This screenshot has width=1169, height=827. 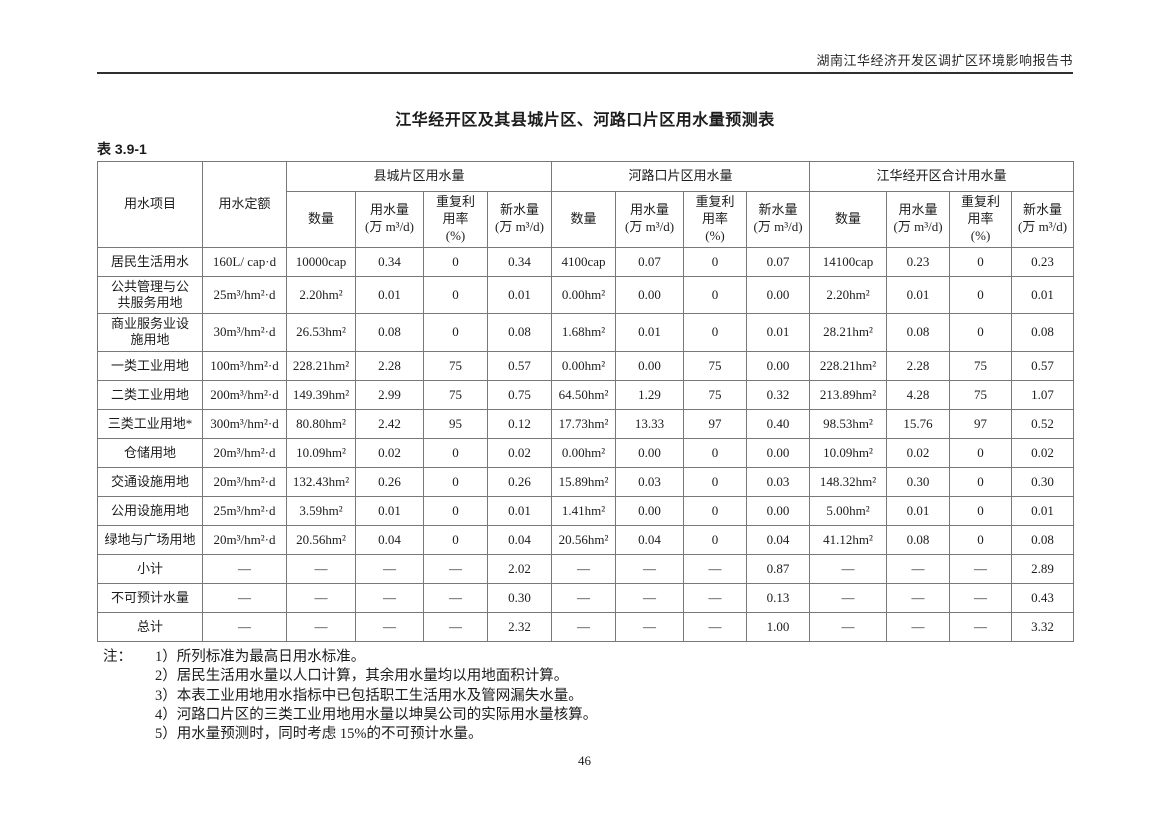 I want to click on row-cell-value: 64.50hm², so click(x=584, y=394).